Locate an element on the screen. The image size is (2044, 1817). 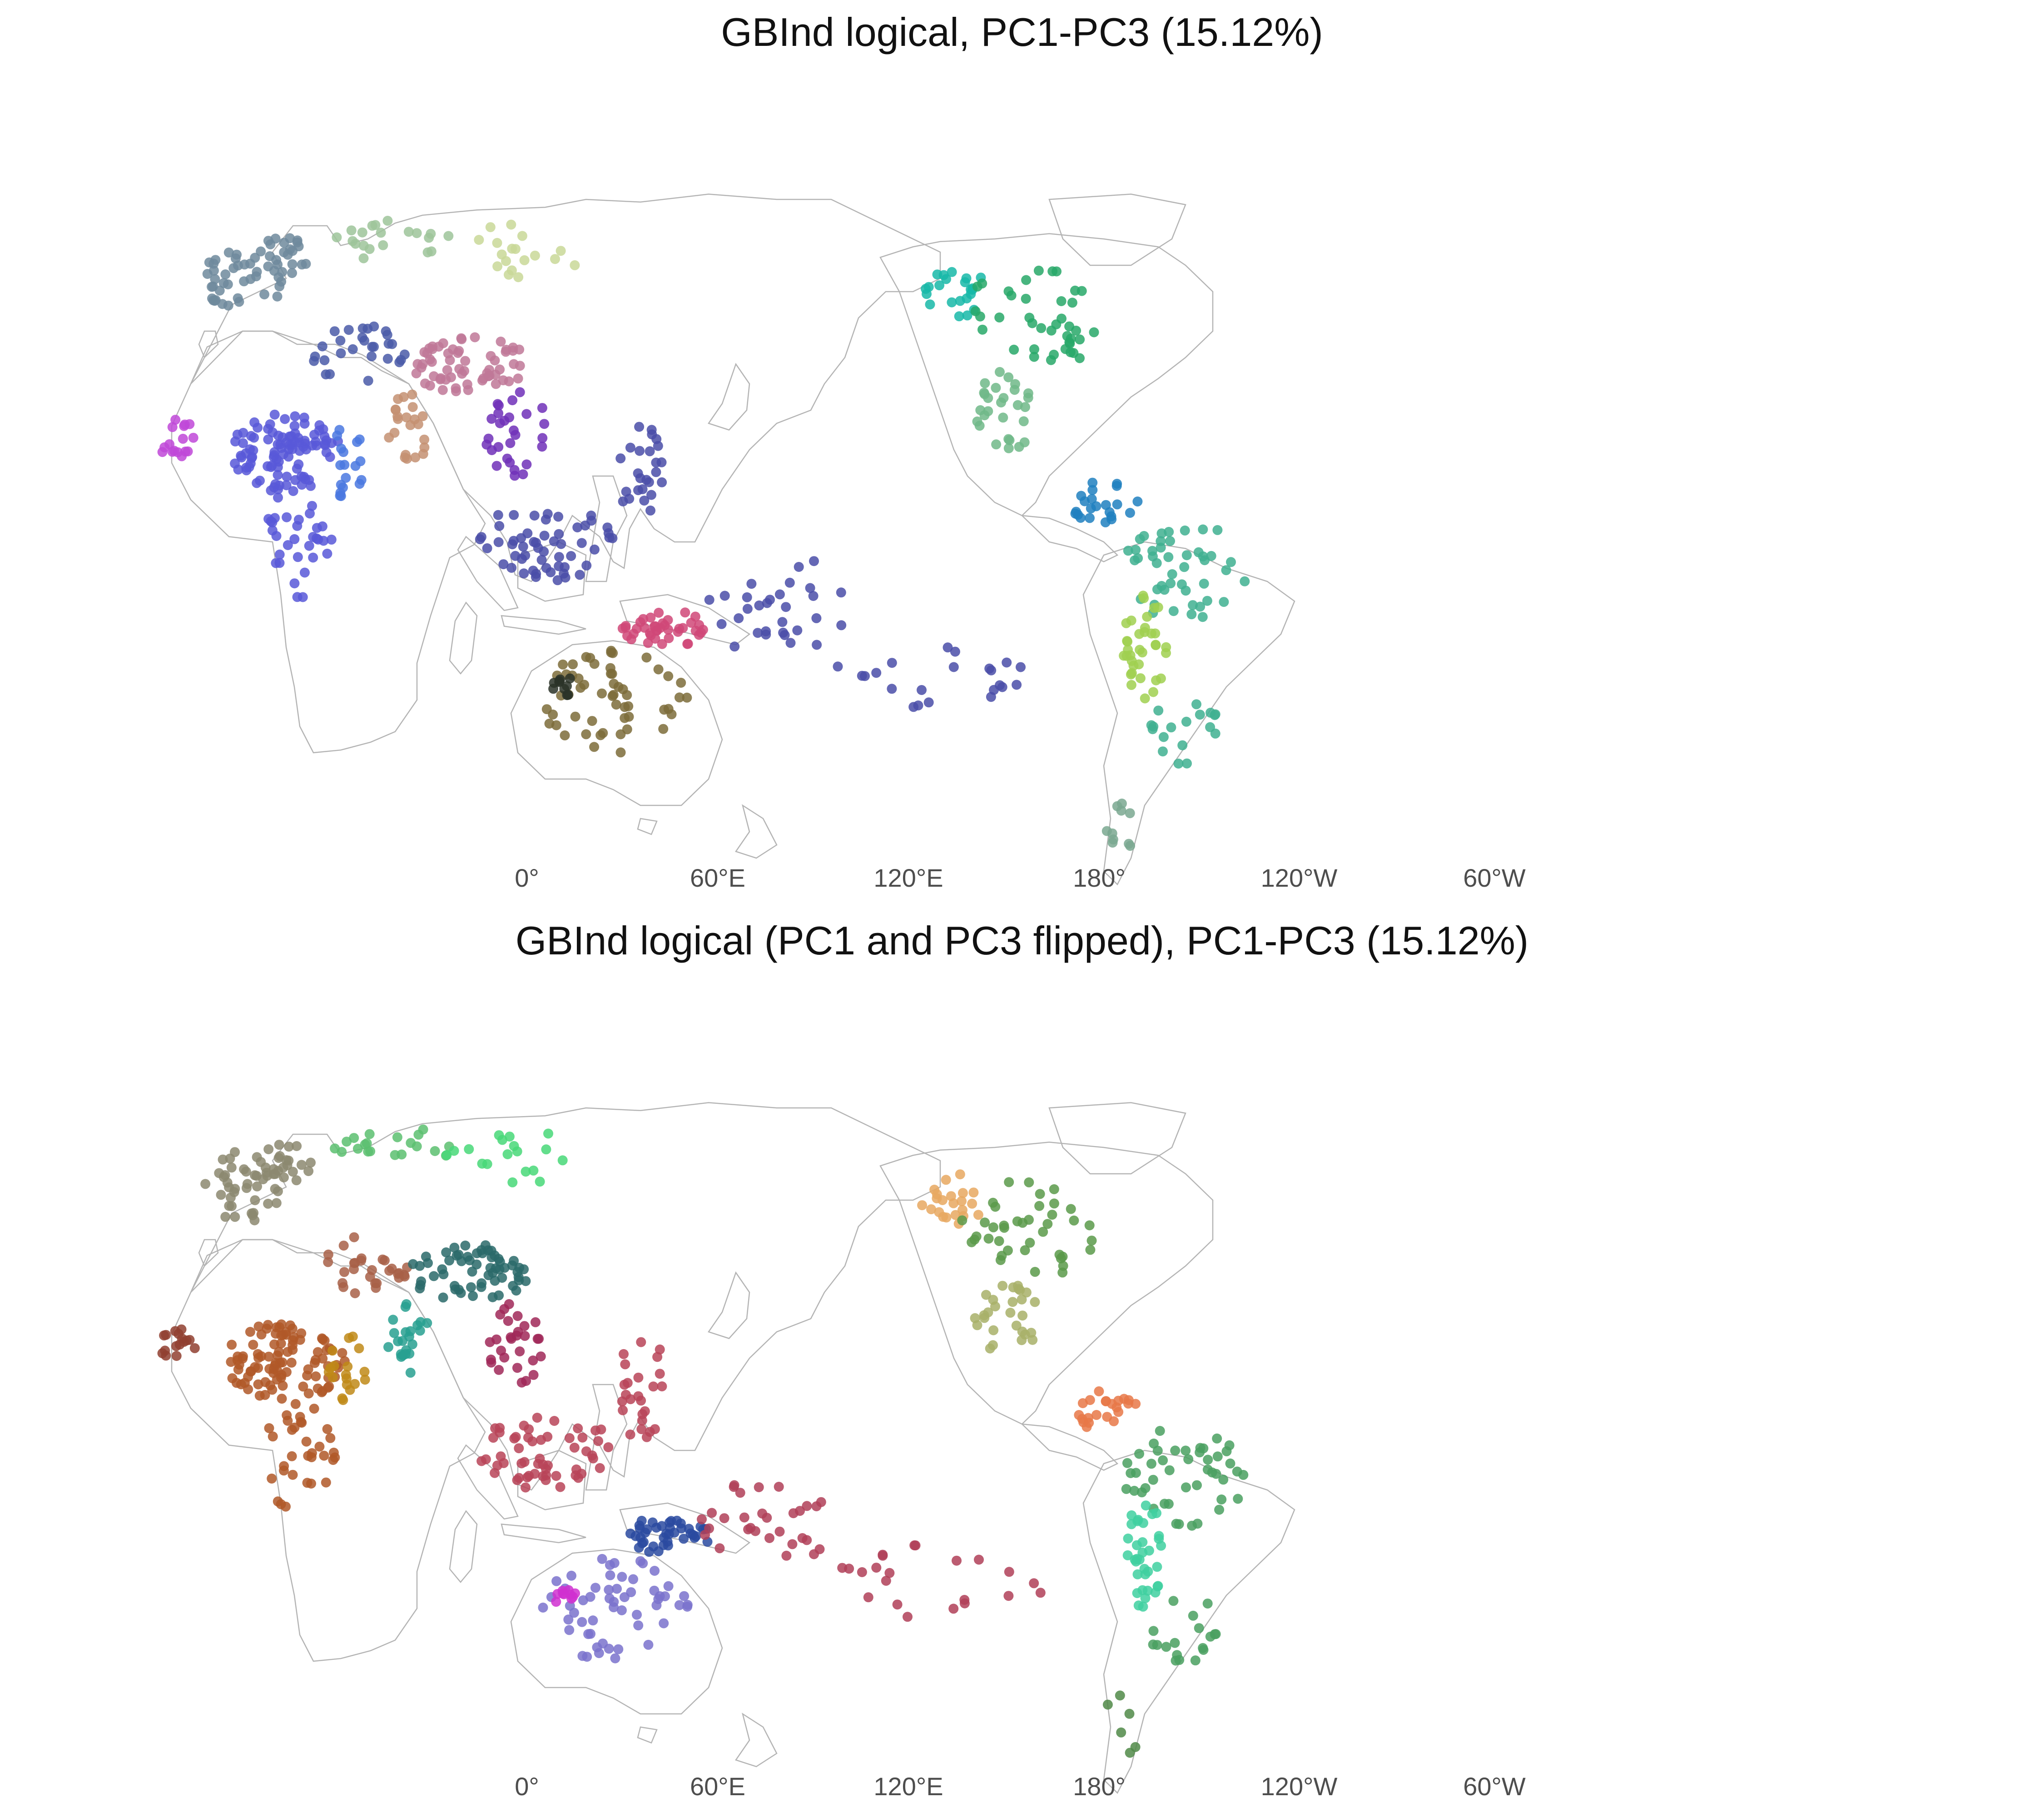
lon-tick-60e: 60°E is located at coordinates (718, 1786).